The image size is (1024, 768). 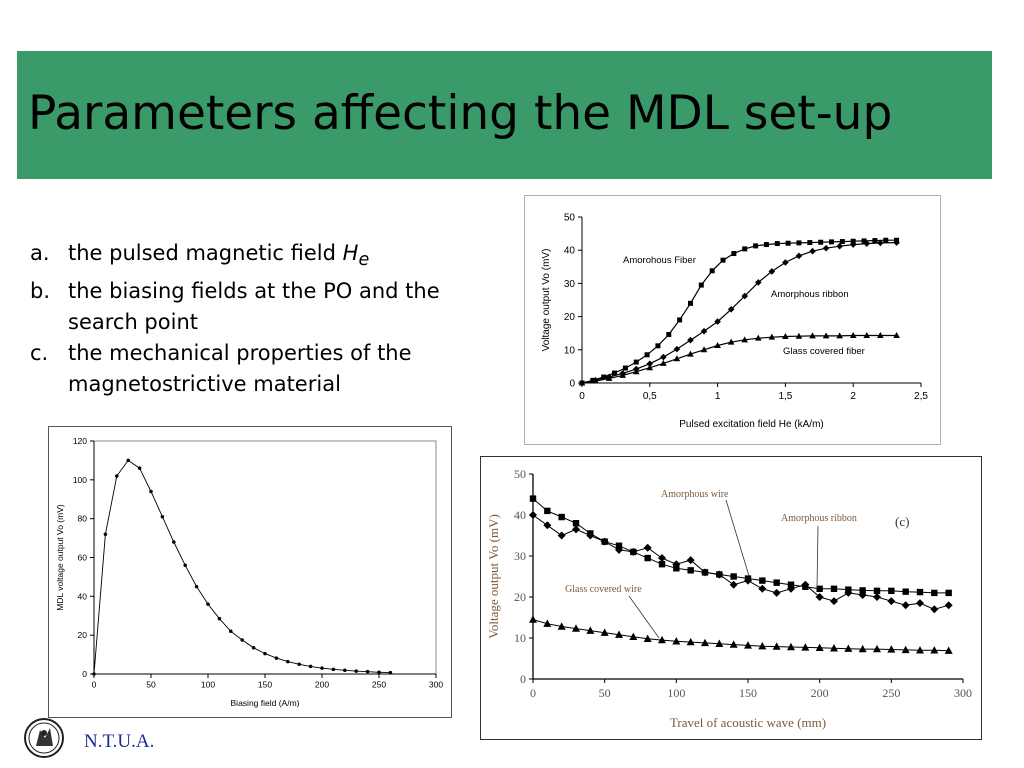 What do you see at coordinates (83, 519) in the screenshot?
I see `y-tick-label: 80` at bounding box center [83, 519].